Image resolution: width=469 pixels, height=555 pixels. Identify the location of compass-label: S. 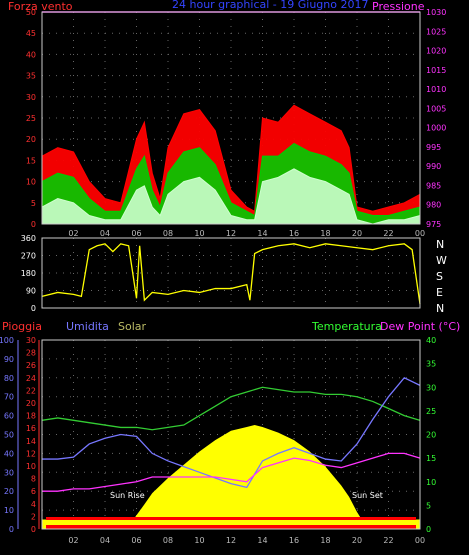
(439, 276).